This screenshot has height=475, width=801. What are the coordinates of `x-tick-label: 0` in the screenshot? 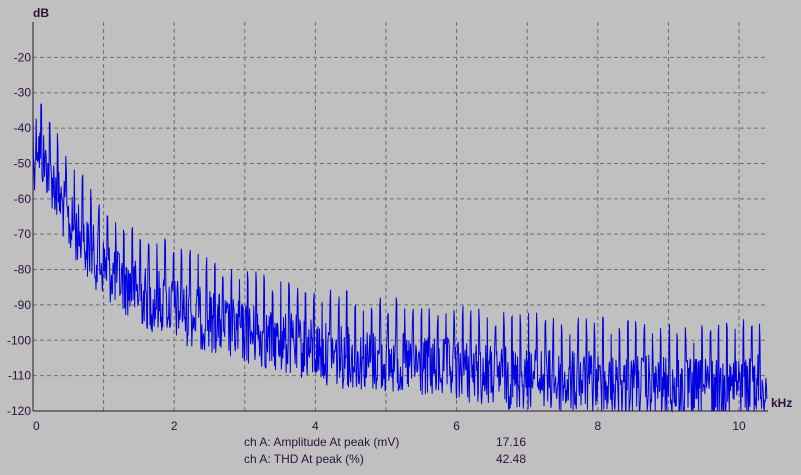 It's located at (36, 426).